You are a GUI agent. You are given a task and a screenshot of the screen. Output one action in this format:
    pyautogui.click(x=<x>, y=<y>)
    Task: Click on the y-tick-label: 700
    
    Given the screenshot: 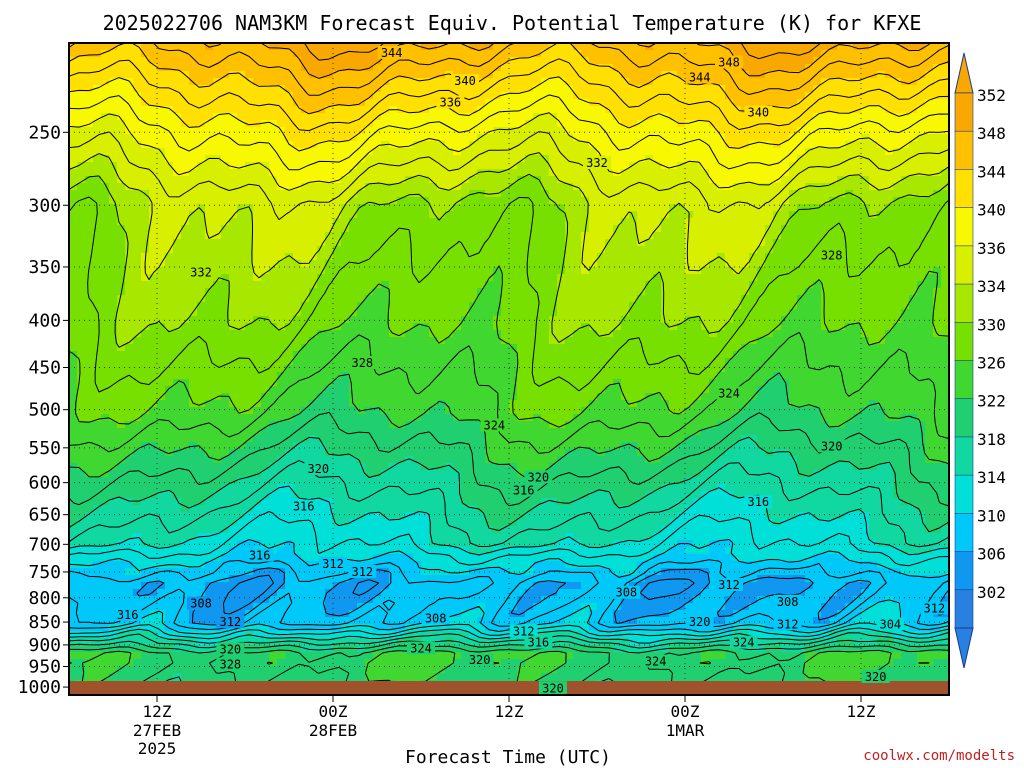 What is the action you would take?
    pyautogui.click(x=44, y=544)
    